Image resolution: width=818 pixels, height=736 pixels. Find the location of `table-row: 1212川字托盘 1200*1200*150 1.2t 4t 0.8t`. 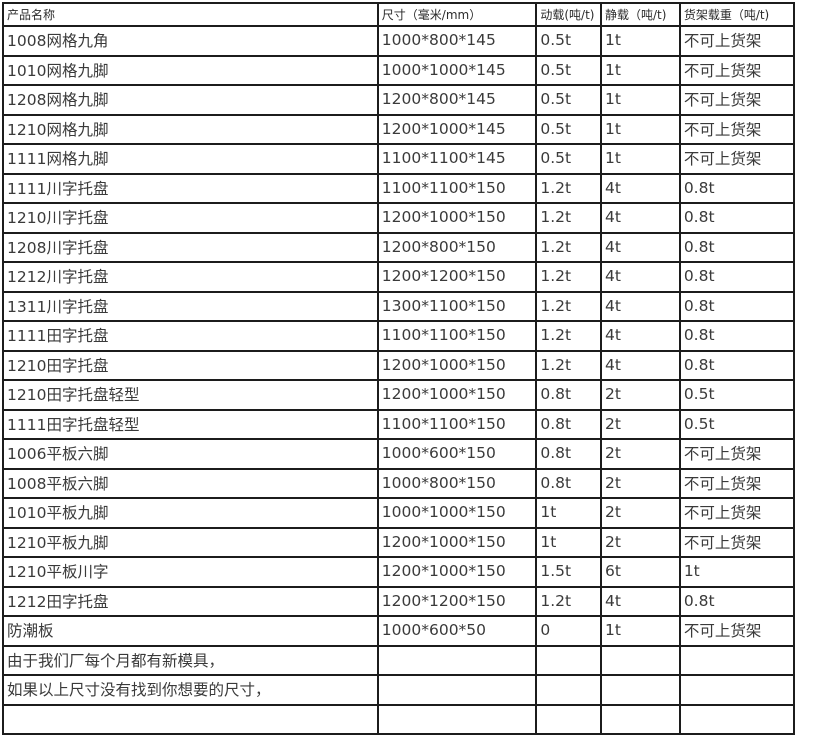

table-row: 1212川字托盘 1200*1200*150 1.2t 4t 0.8t is located at coordinates (399, 277).